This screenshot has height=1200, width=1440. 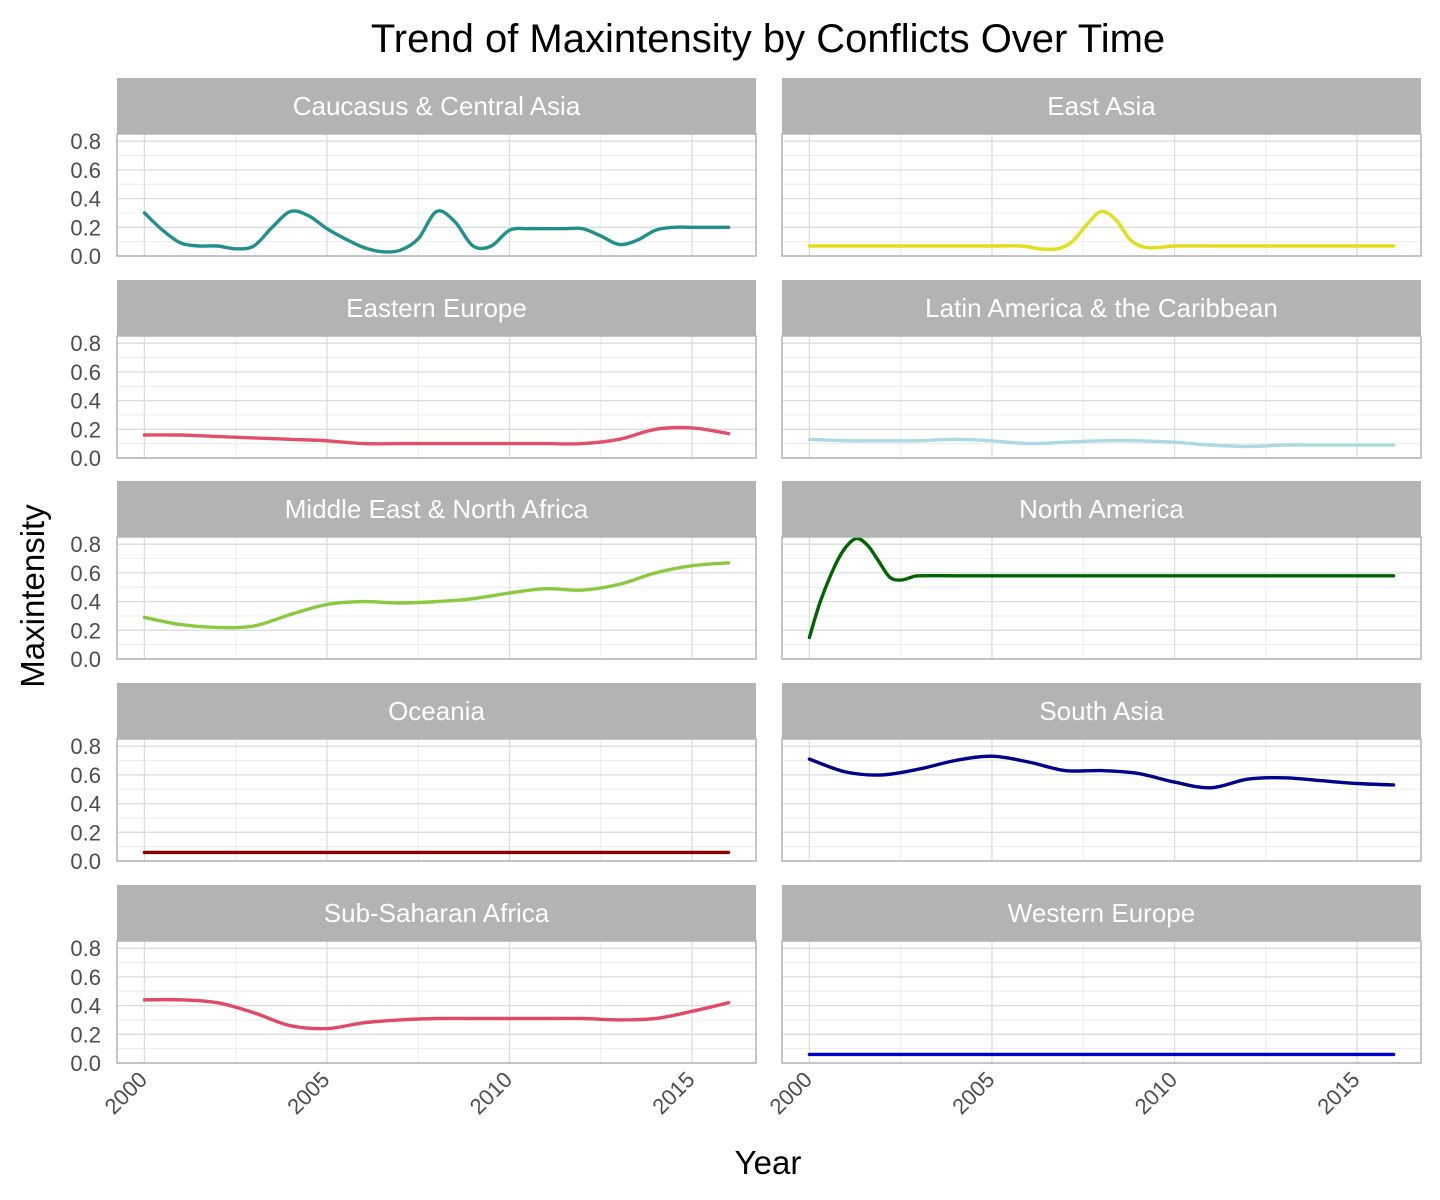 I want to click on series-line-east-asia, so click(x=1101, y=230).